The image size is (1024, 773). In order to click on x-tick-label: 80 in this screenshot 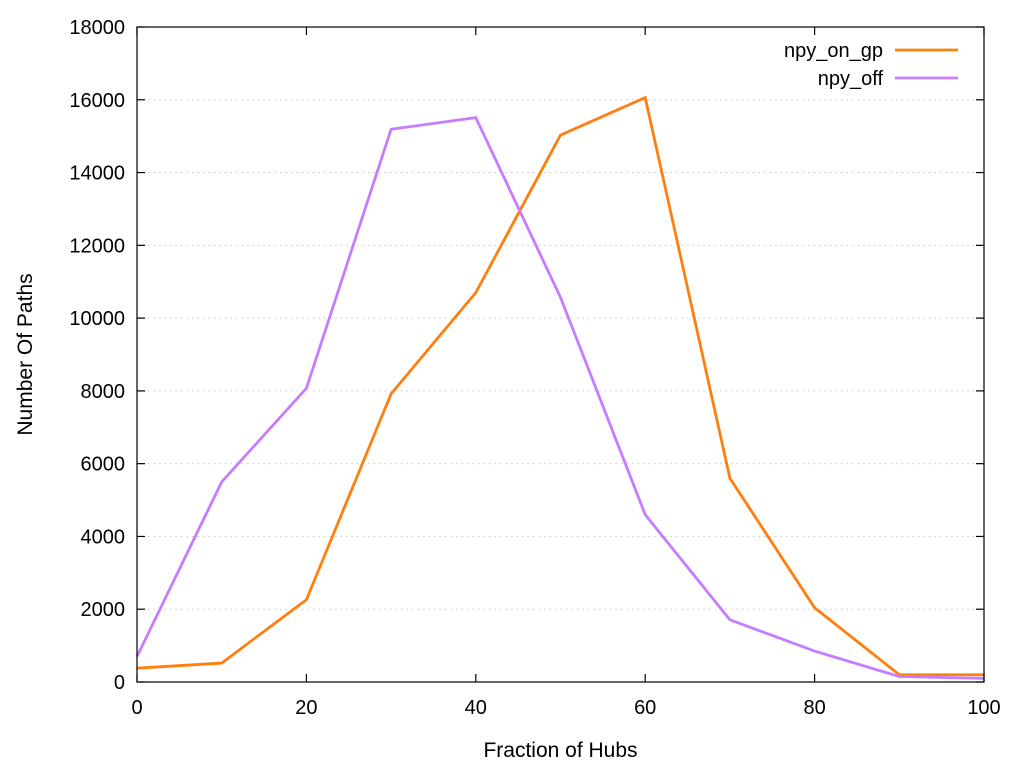, I will do `click(814, 708)`.